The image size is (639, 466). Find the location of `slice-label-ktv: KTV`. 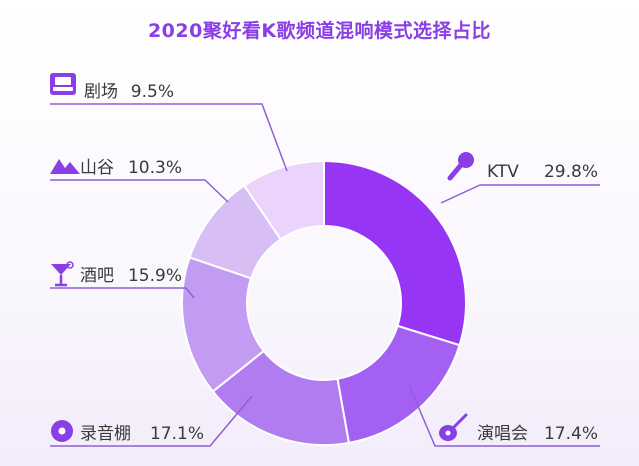

slice-label-ktv: KTV is located at coordinates (503, 172).